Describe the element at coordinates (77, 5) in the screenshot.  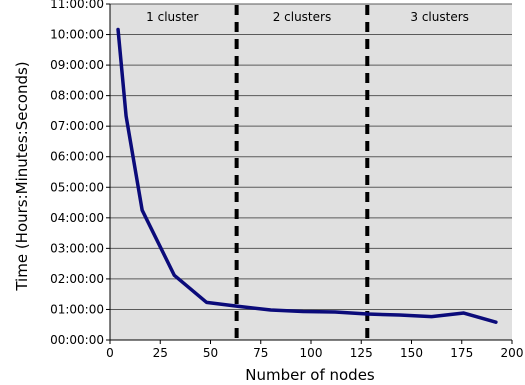
I see `y-tick-label: 11:00:00` at that location.